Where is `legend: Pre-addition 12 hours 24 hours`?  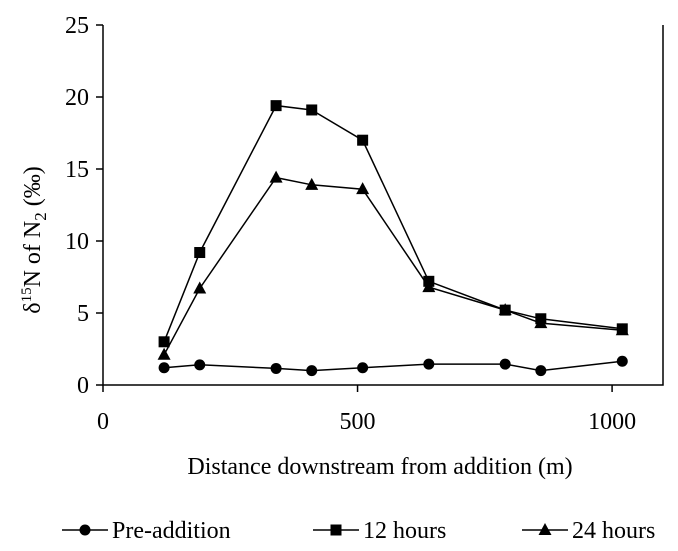 legend: Pre-addition 12 hours 24 hours is located at coordinates (358, 531).